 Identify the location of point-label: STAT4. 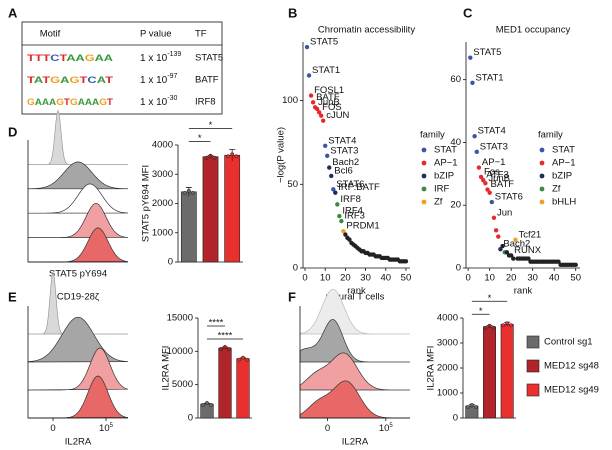
(492, 131).